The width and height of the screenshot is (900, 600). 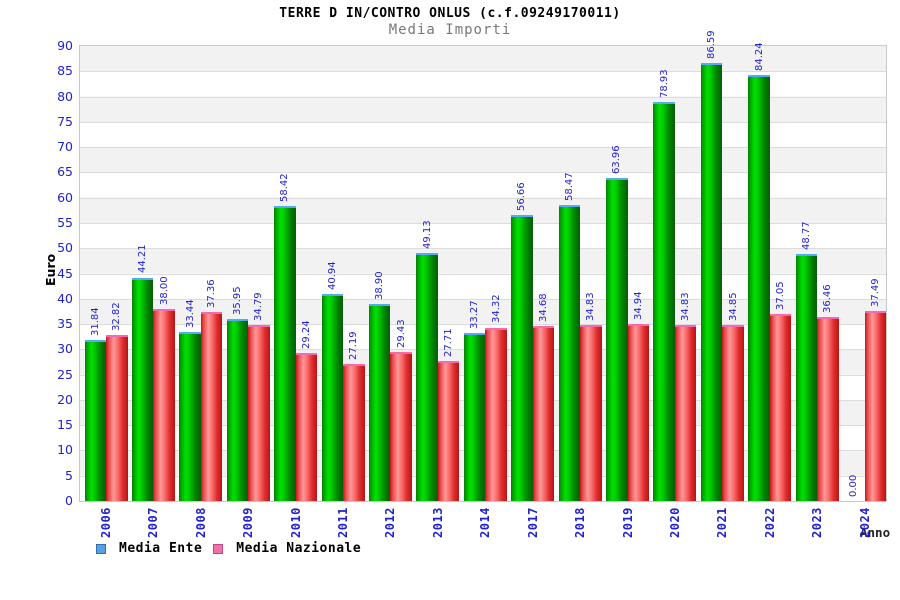 I want to click on y-tick-label: 35, so click(x=65, y=324).